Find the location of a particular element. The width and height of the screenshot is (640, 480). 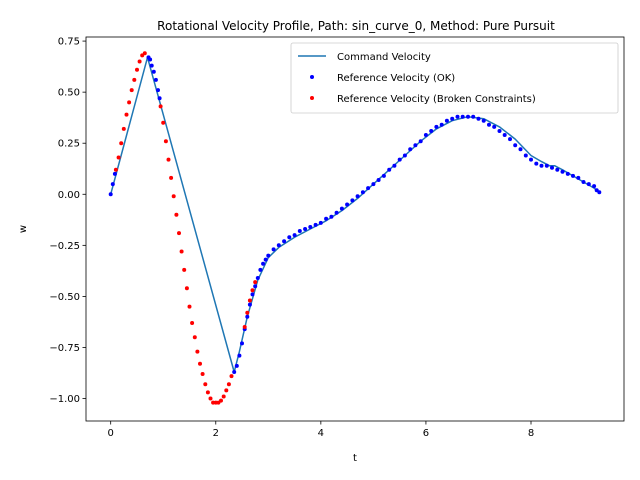

legend-swatch-reference-ok is located at coordinates (312, 77).